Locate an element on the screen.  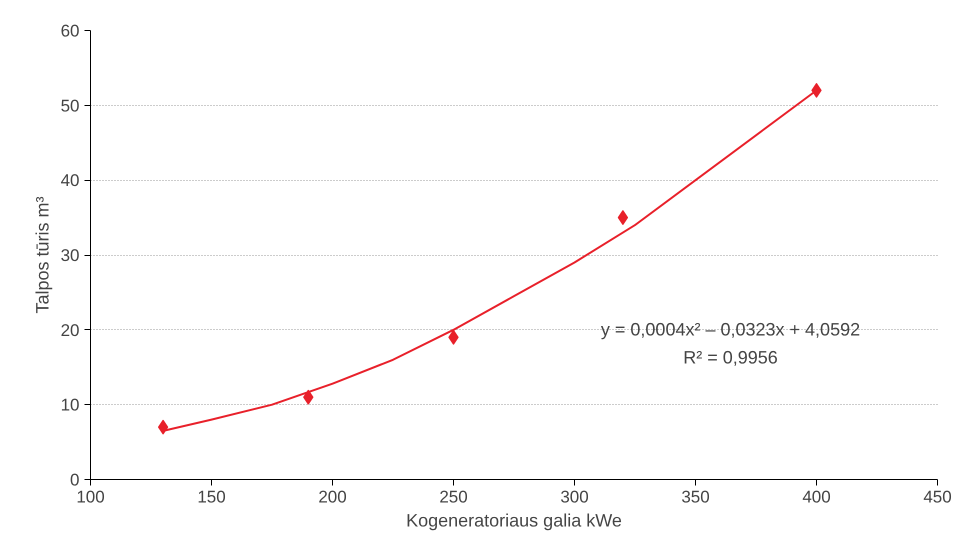
y-axis-title: Talpos tūris m³ is located at coordinates (42, 255).